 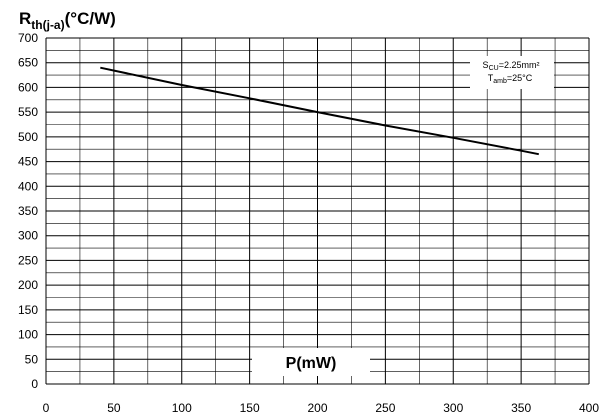 What do you see at coordinates (28, 335) in the screenshot?
I see `y-tick-label: 100` at bounding box center [28, 335].